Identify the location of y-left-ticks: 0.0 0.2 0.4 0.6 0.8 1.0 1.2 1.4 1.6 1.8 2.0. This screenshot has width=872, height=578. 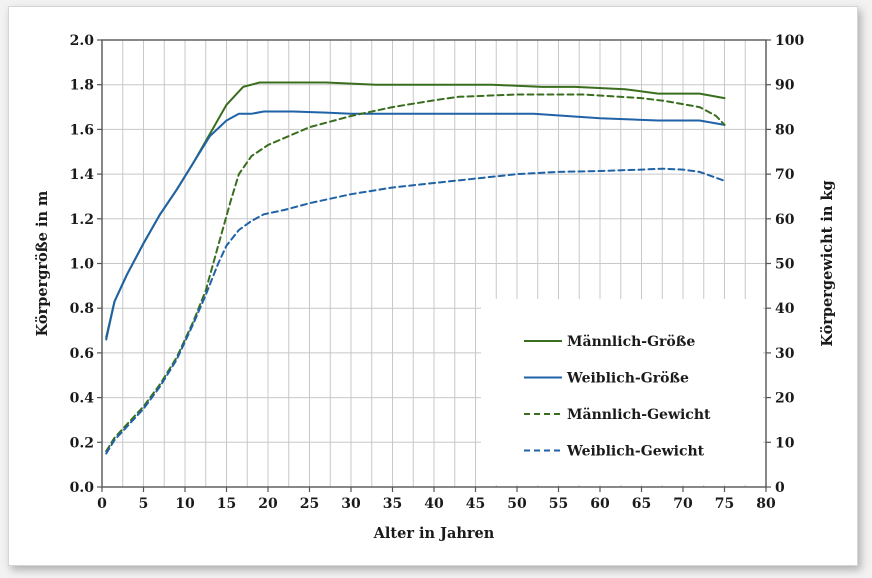
(86, 264).